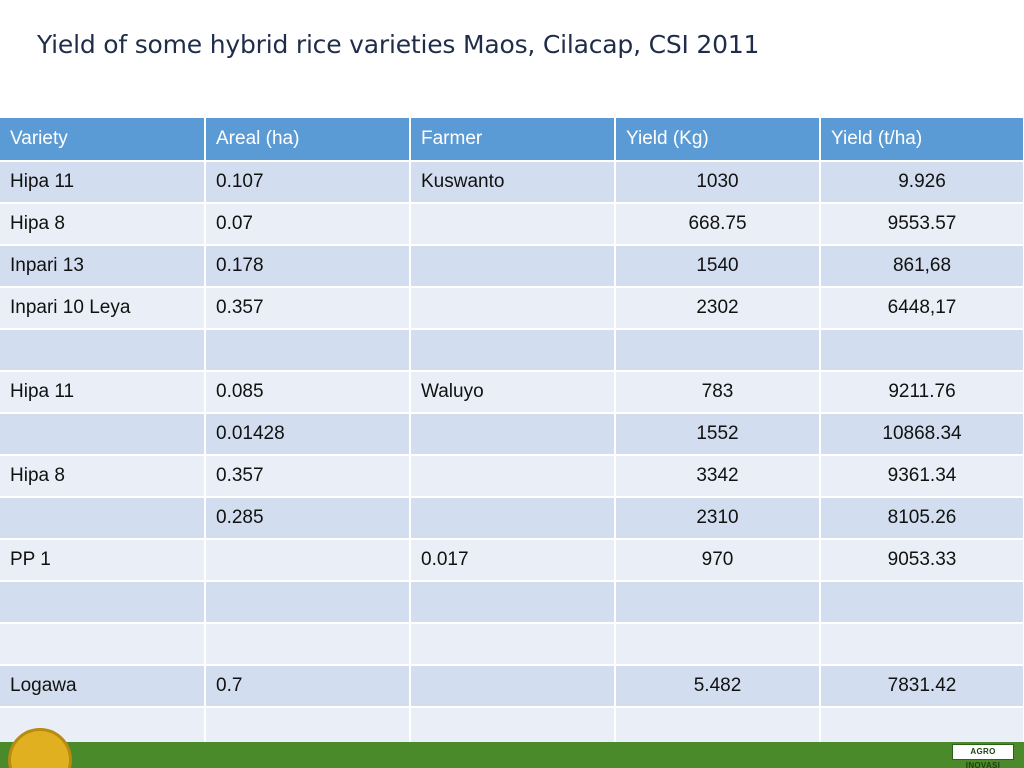 This screenshot has width=1024, height=768. I want to click on cell-yield-kg: 1552, so click(718, 434).